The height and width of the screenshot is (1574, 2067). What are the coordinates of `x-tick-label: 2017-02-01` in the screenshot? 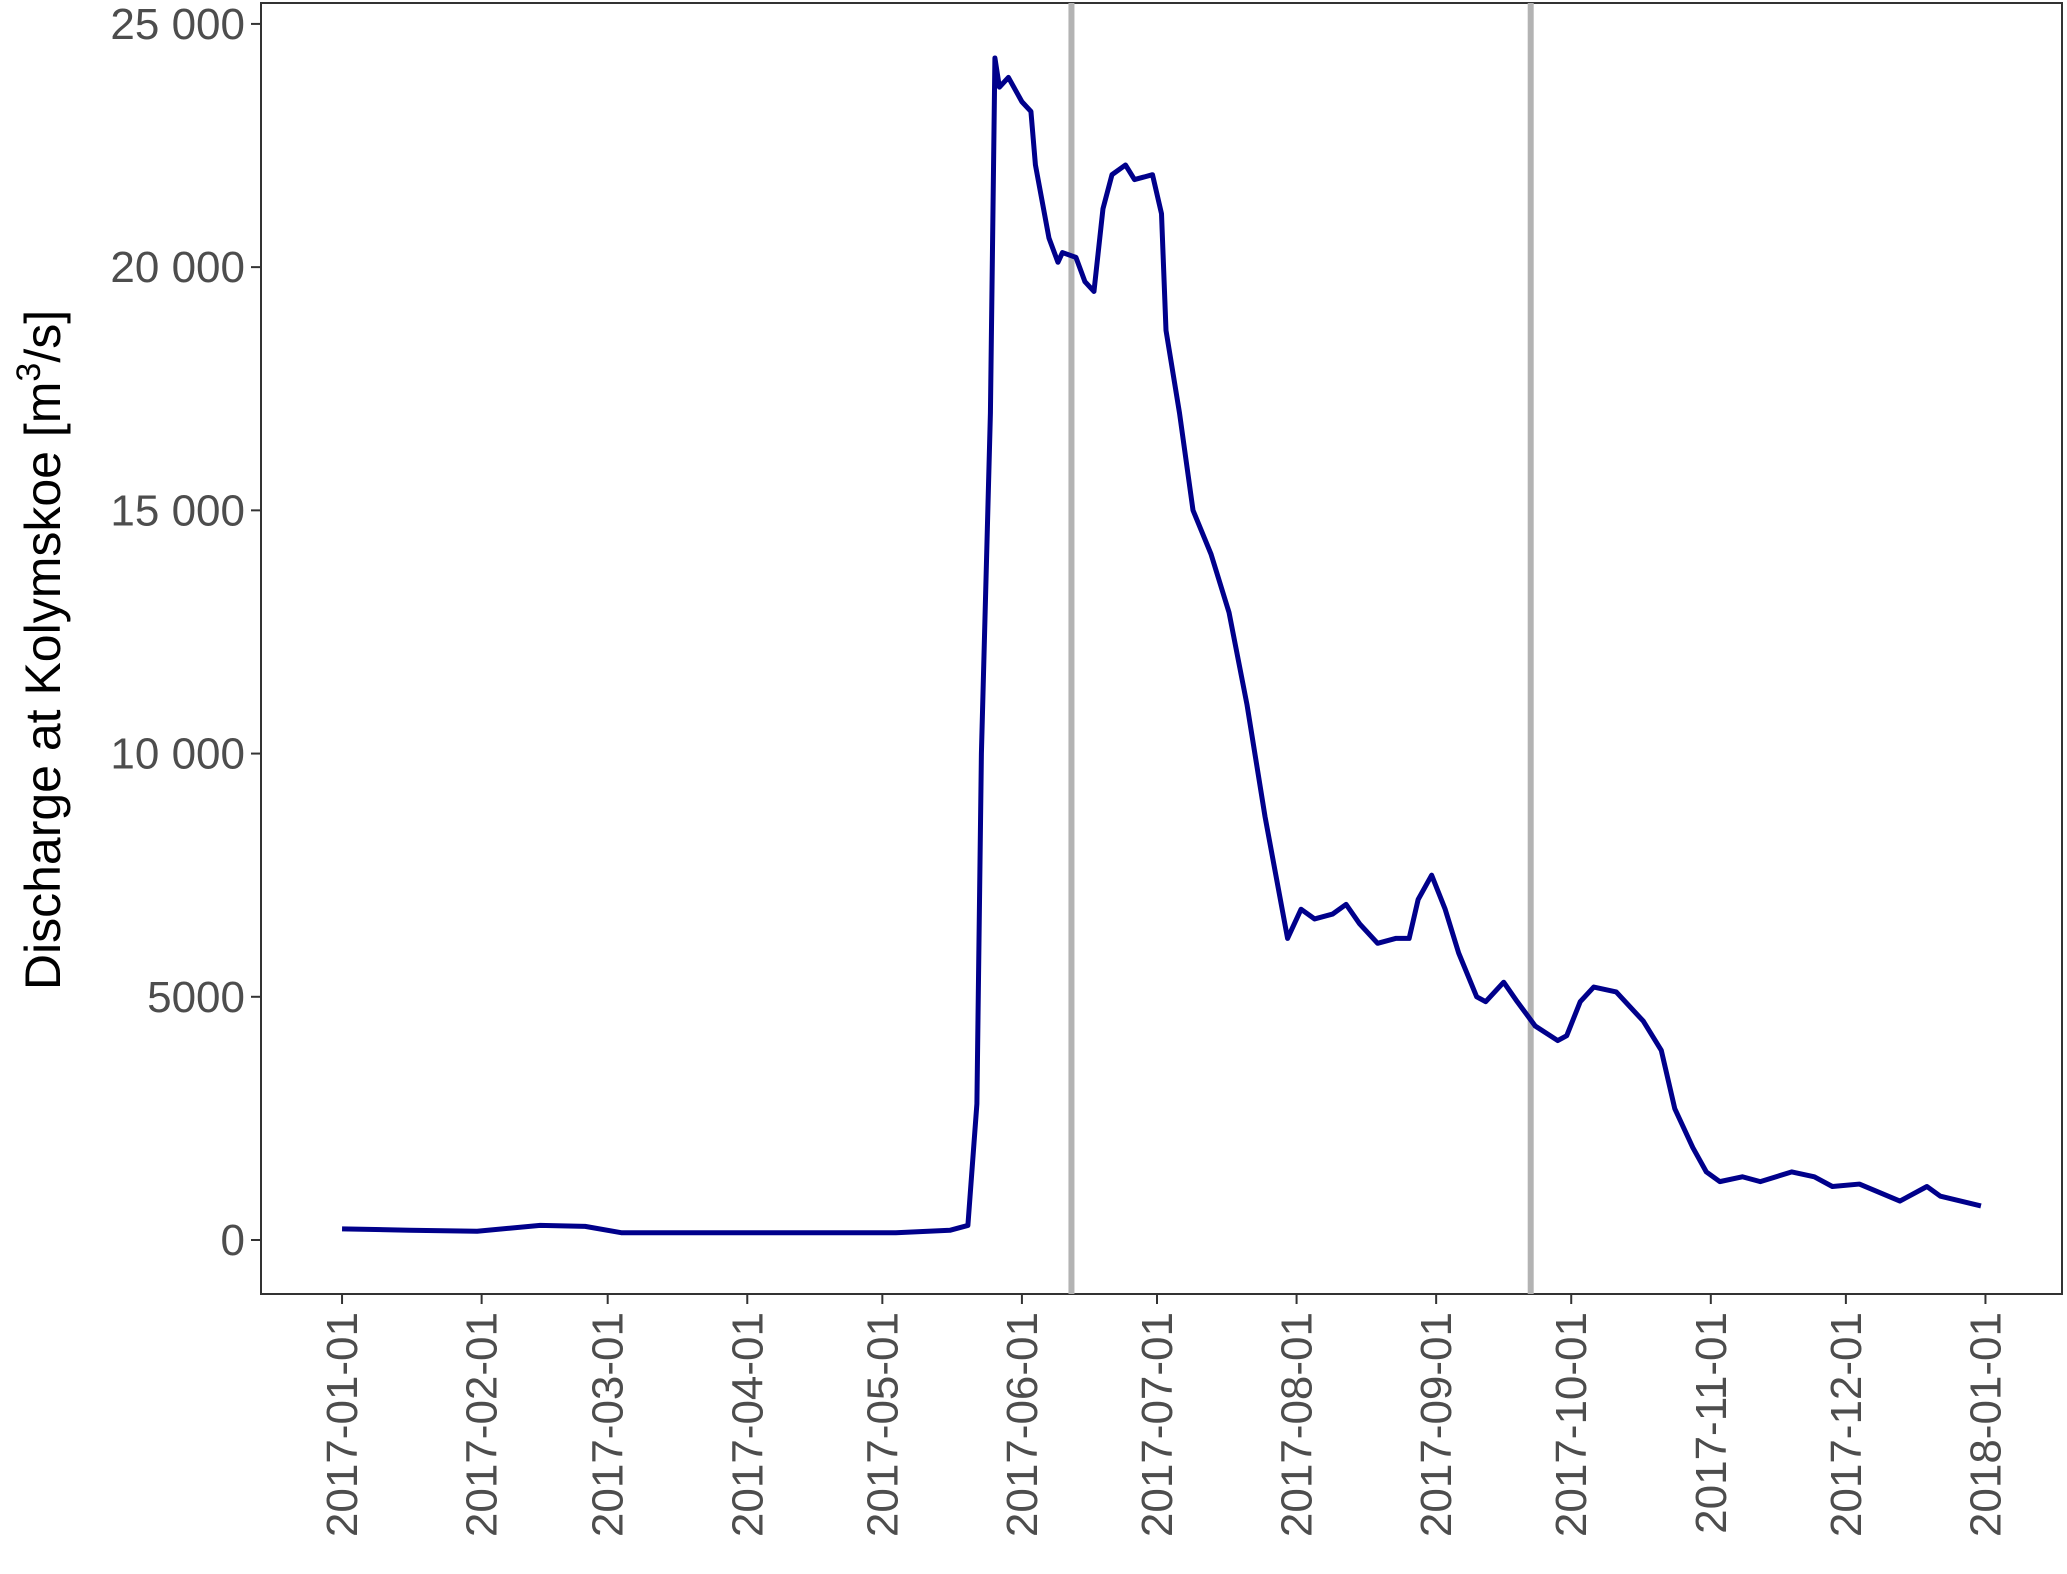 It's located at (482, 1424).